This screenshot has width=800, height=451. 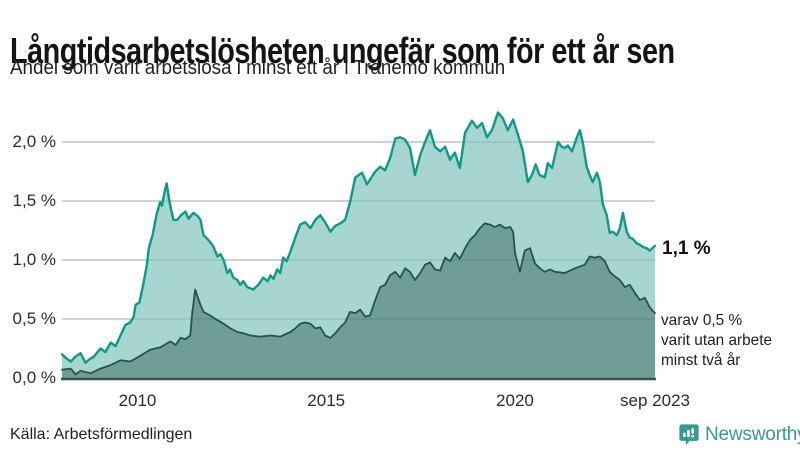 I want to click on x-axis-tick: 2020, so click(x=515, y=400).